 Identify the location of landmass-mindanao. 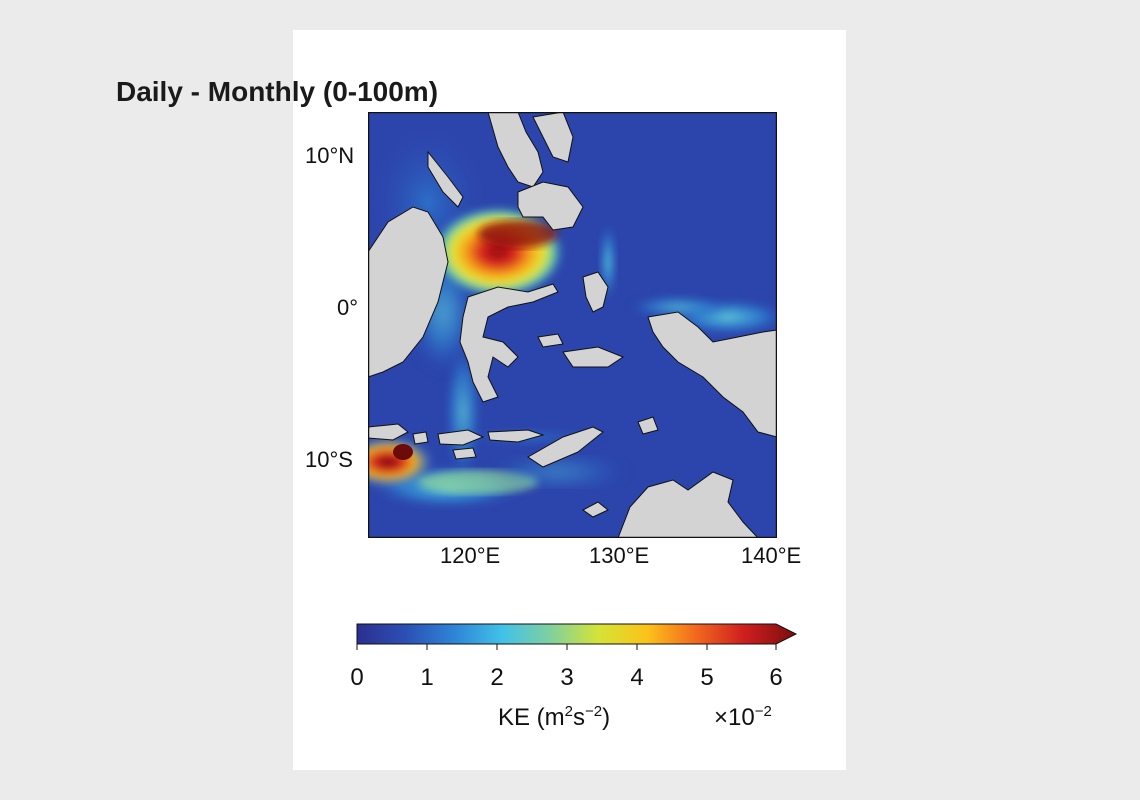
(550, 206).